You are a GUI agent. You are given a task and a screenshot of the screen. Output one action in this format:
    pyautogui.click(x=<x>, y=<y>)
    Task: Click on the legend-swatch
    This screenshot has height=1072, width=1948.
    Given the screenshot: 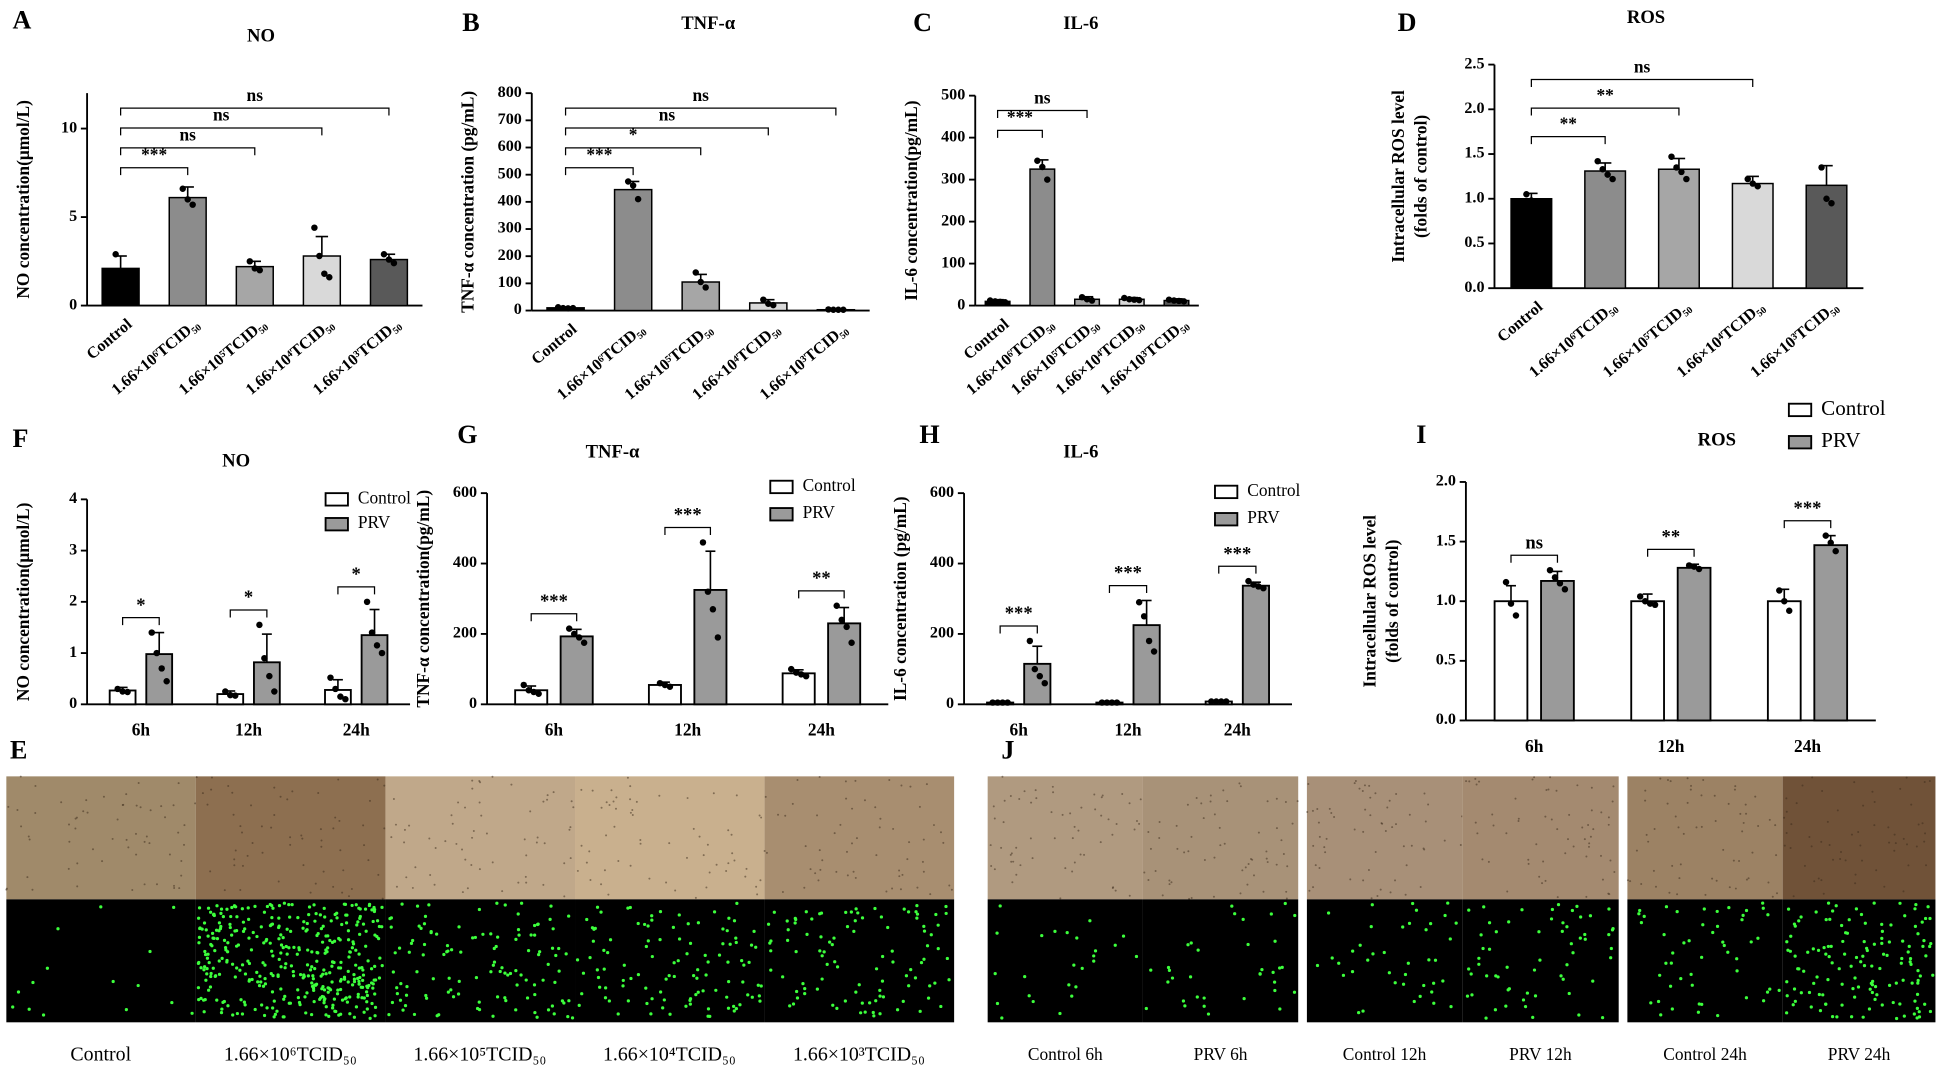 What is the action you would take?
    pyautogui.click(x=1800, y=410)
    